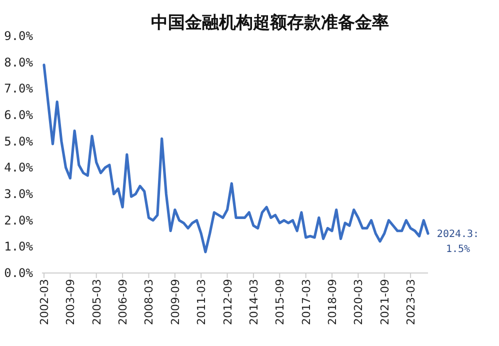  What do you see at coordinates (385, 302) in the screenshot?
I see `x-tick-label: 2021-09` at bounding box center [385, 302].